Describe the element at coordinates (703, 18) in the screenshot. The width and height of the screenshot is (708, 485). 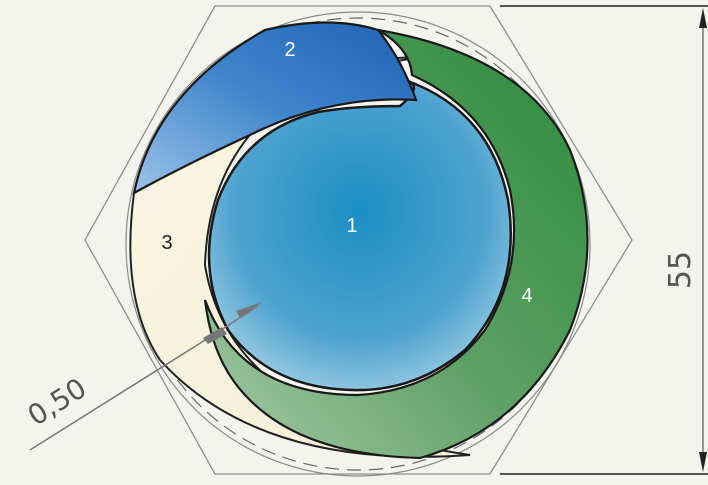
I see `dimension-arrow-top` at that location.